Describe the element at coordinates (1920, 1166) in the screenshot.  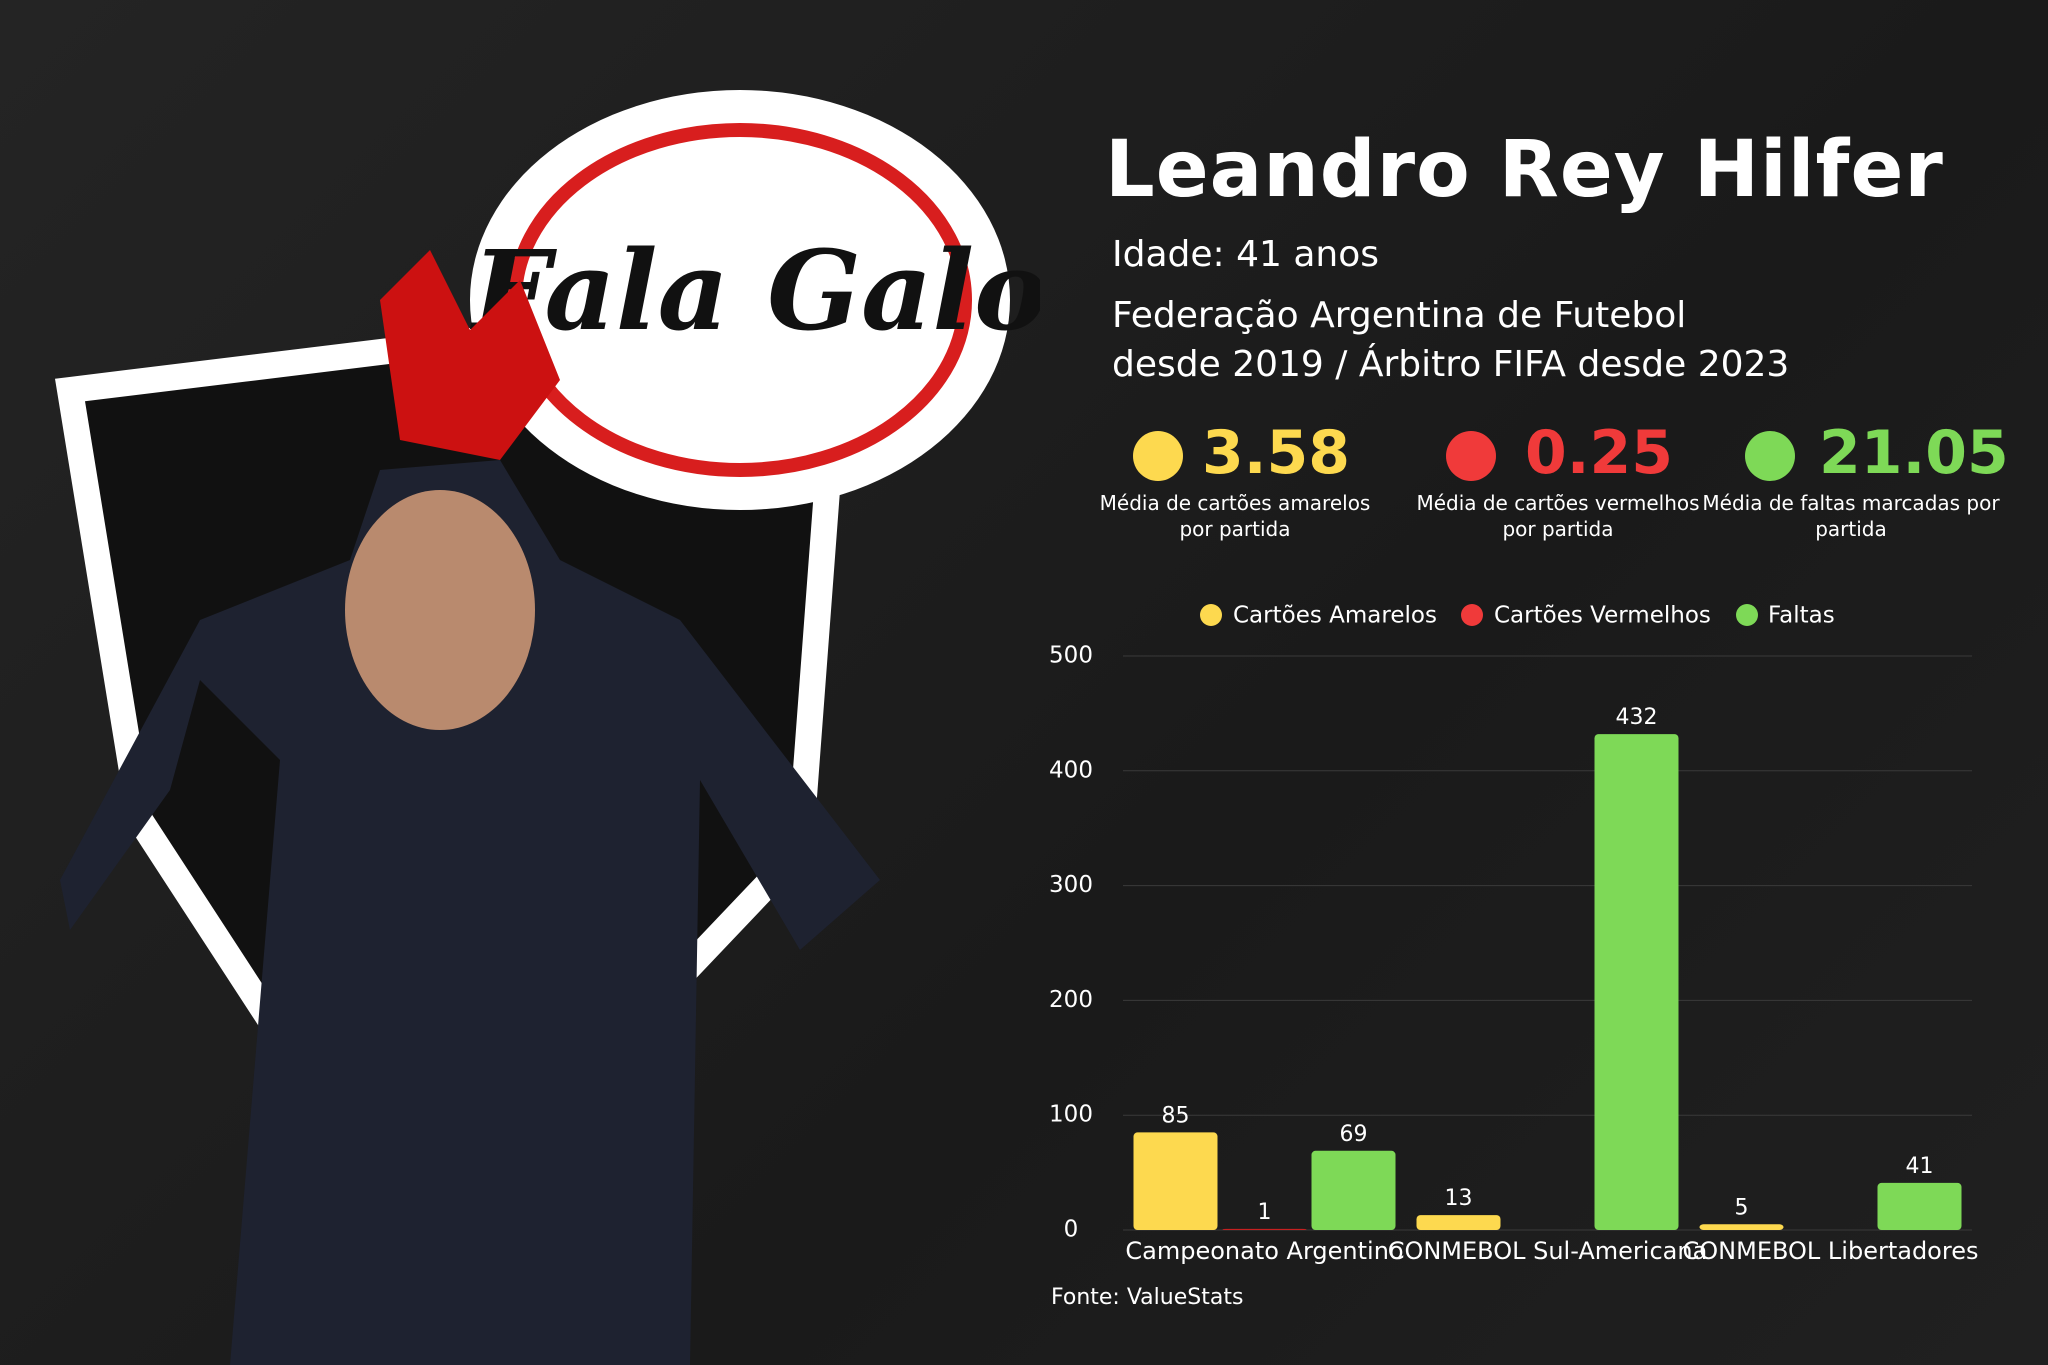
I see `data-label: 41` at that location.